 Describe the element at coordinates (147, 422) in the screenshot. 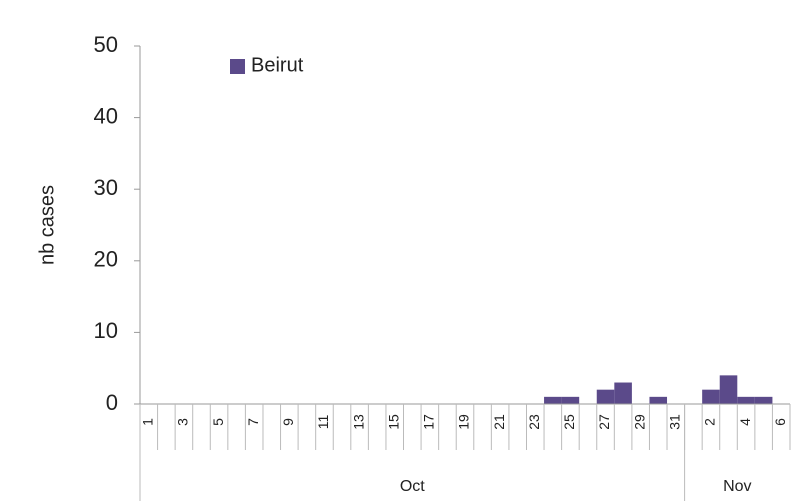

I see `x-tick-label: 1` at that location.